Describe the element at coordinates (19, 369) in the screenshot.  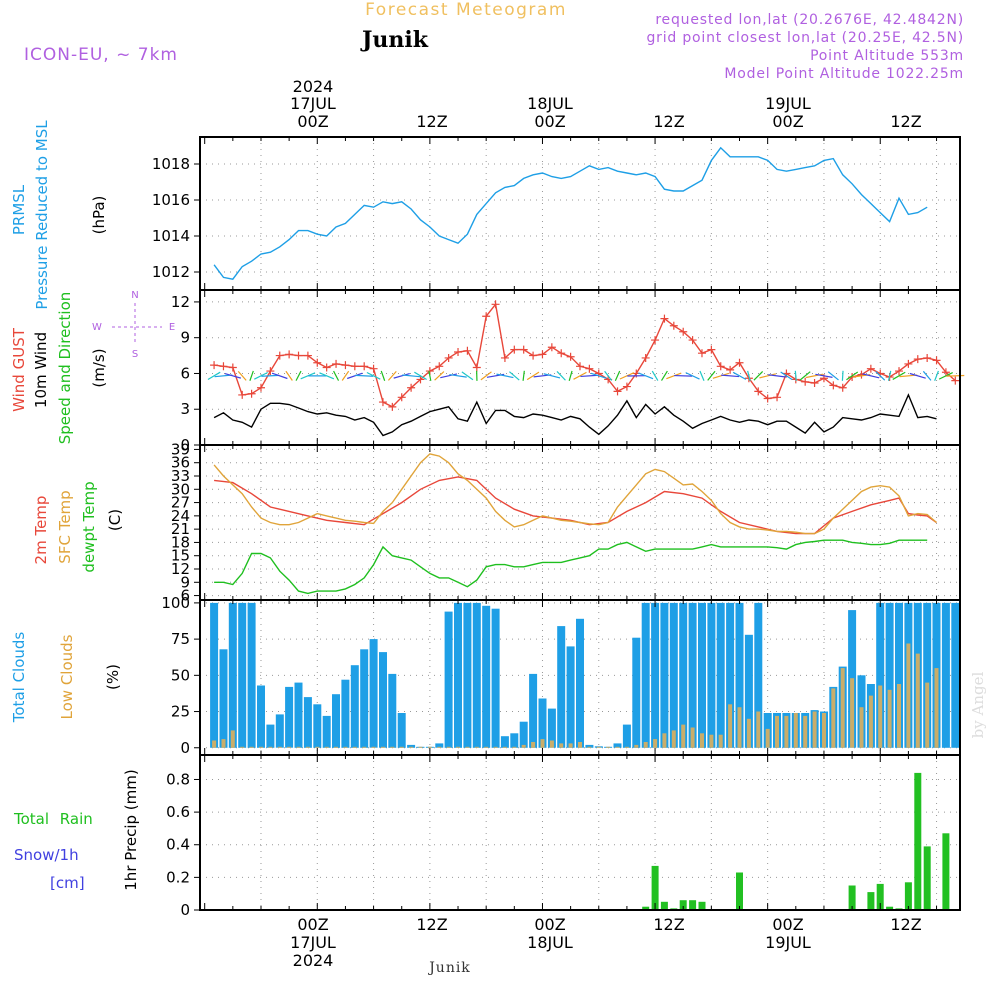
I see `gust-label: Wind GUST` at that location.